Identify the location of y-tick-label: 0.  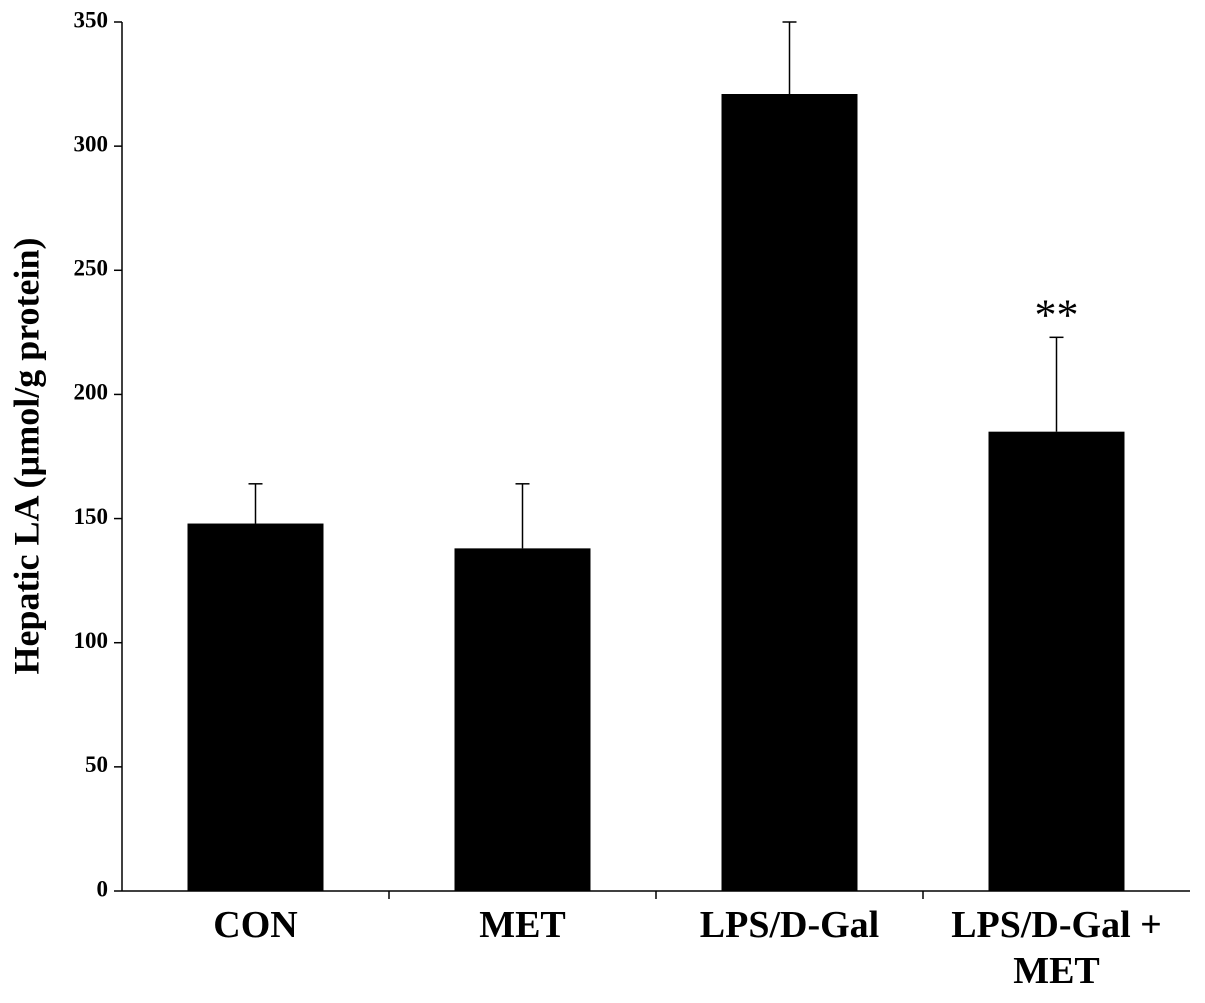
(103, 888).